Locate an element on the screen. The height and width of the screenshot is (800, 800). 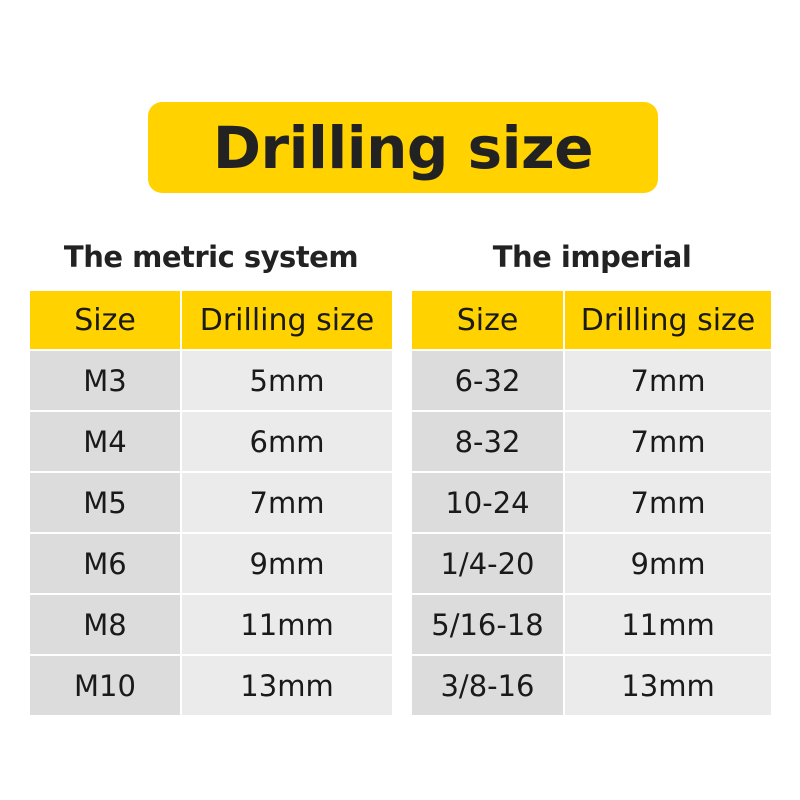
table-row: M10 13mm is located at coordinates (211, 685).